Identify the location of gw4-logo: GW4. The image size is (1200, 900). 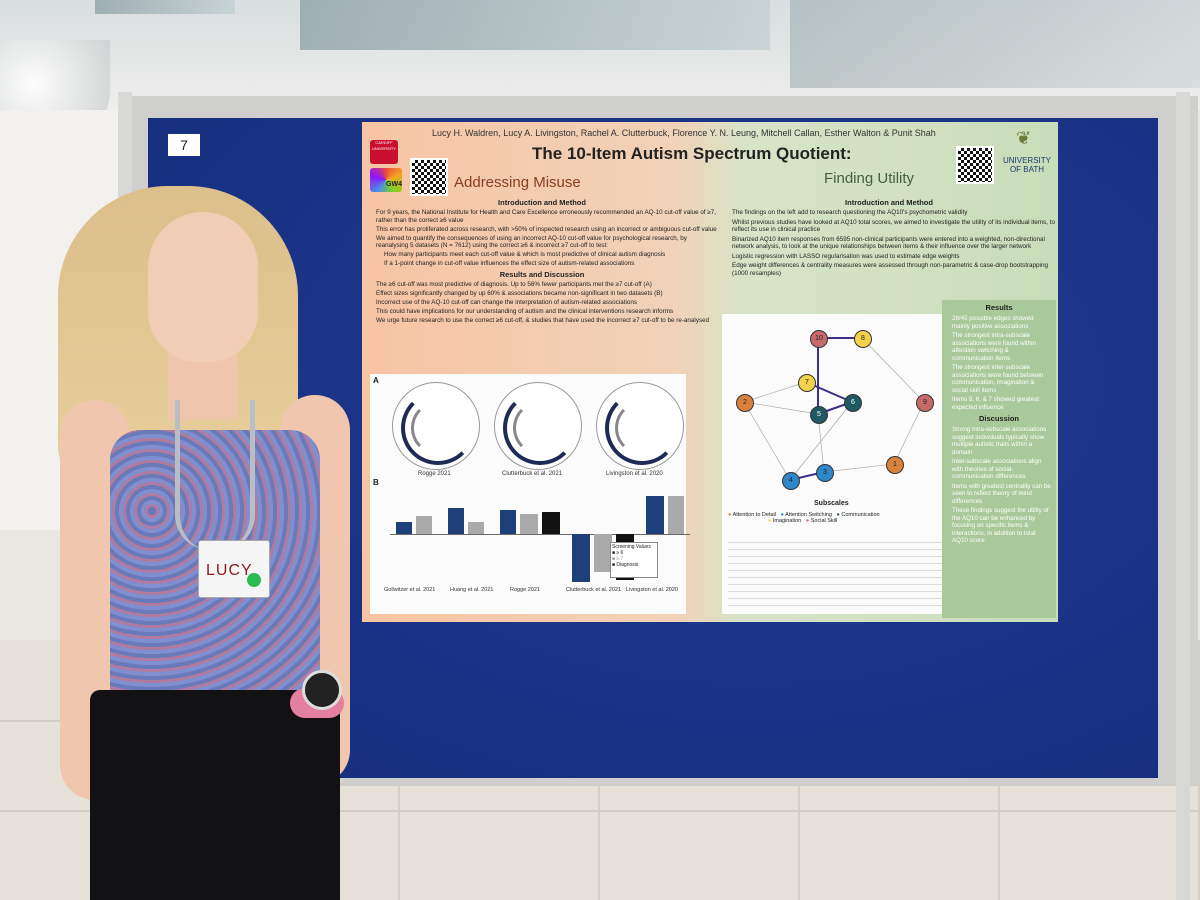
(386, 180).